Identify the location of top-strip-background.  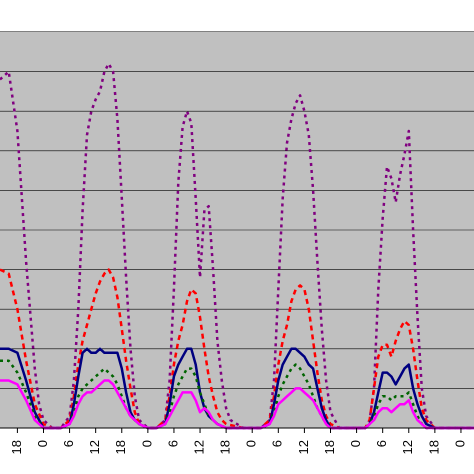
(237, 16).